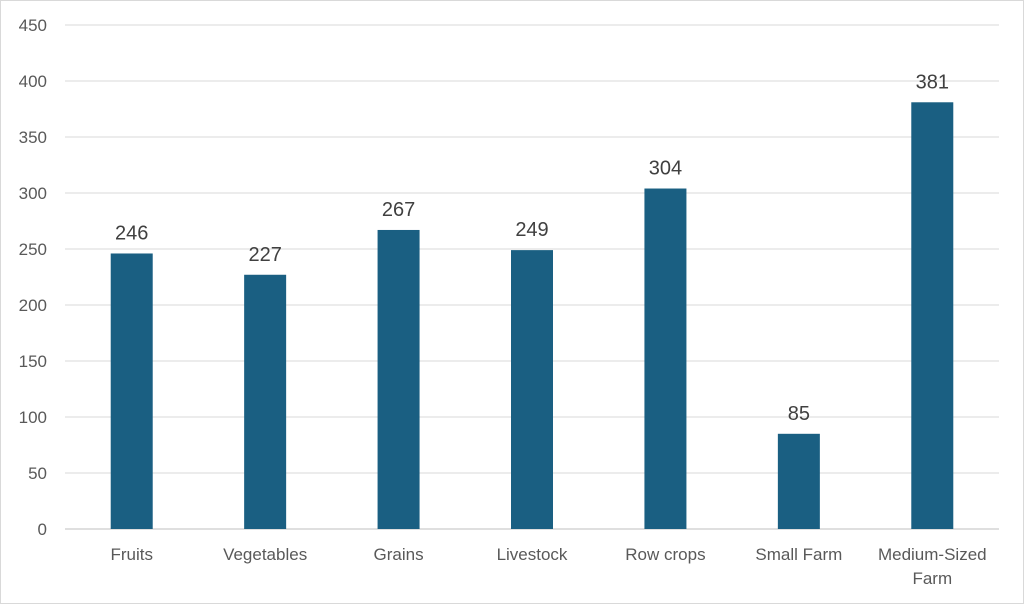  I want to click on y-tick-label: 300, so click(33, 193).